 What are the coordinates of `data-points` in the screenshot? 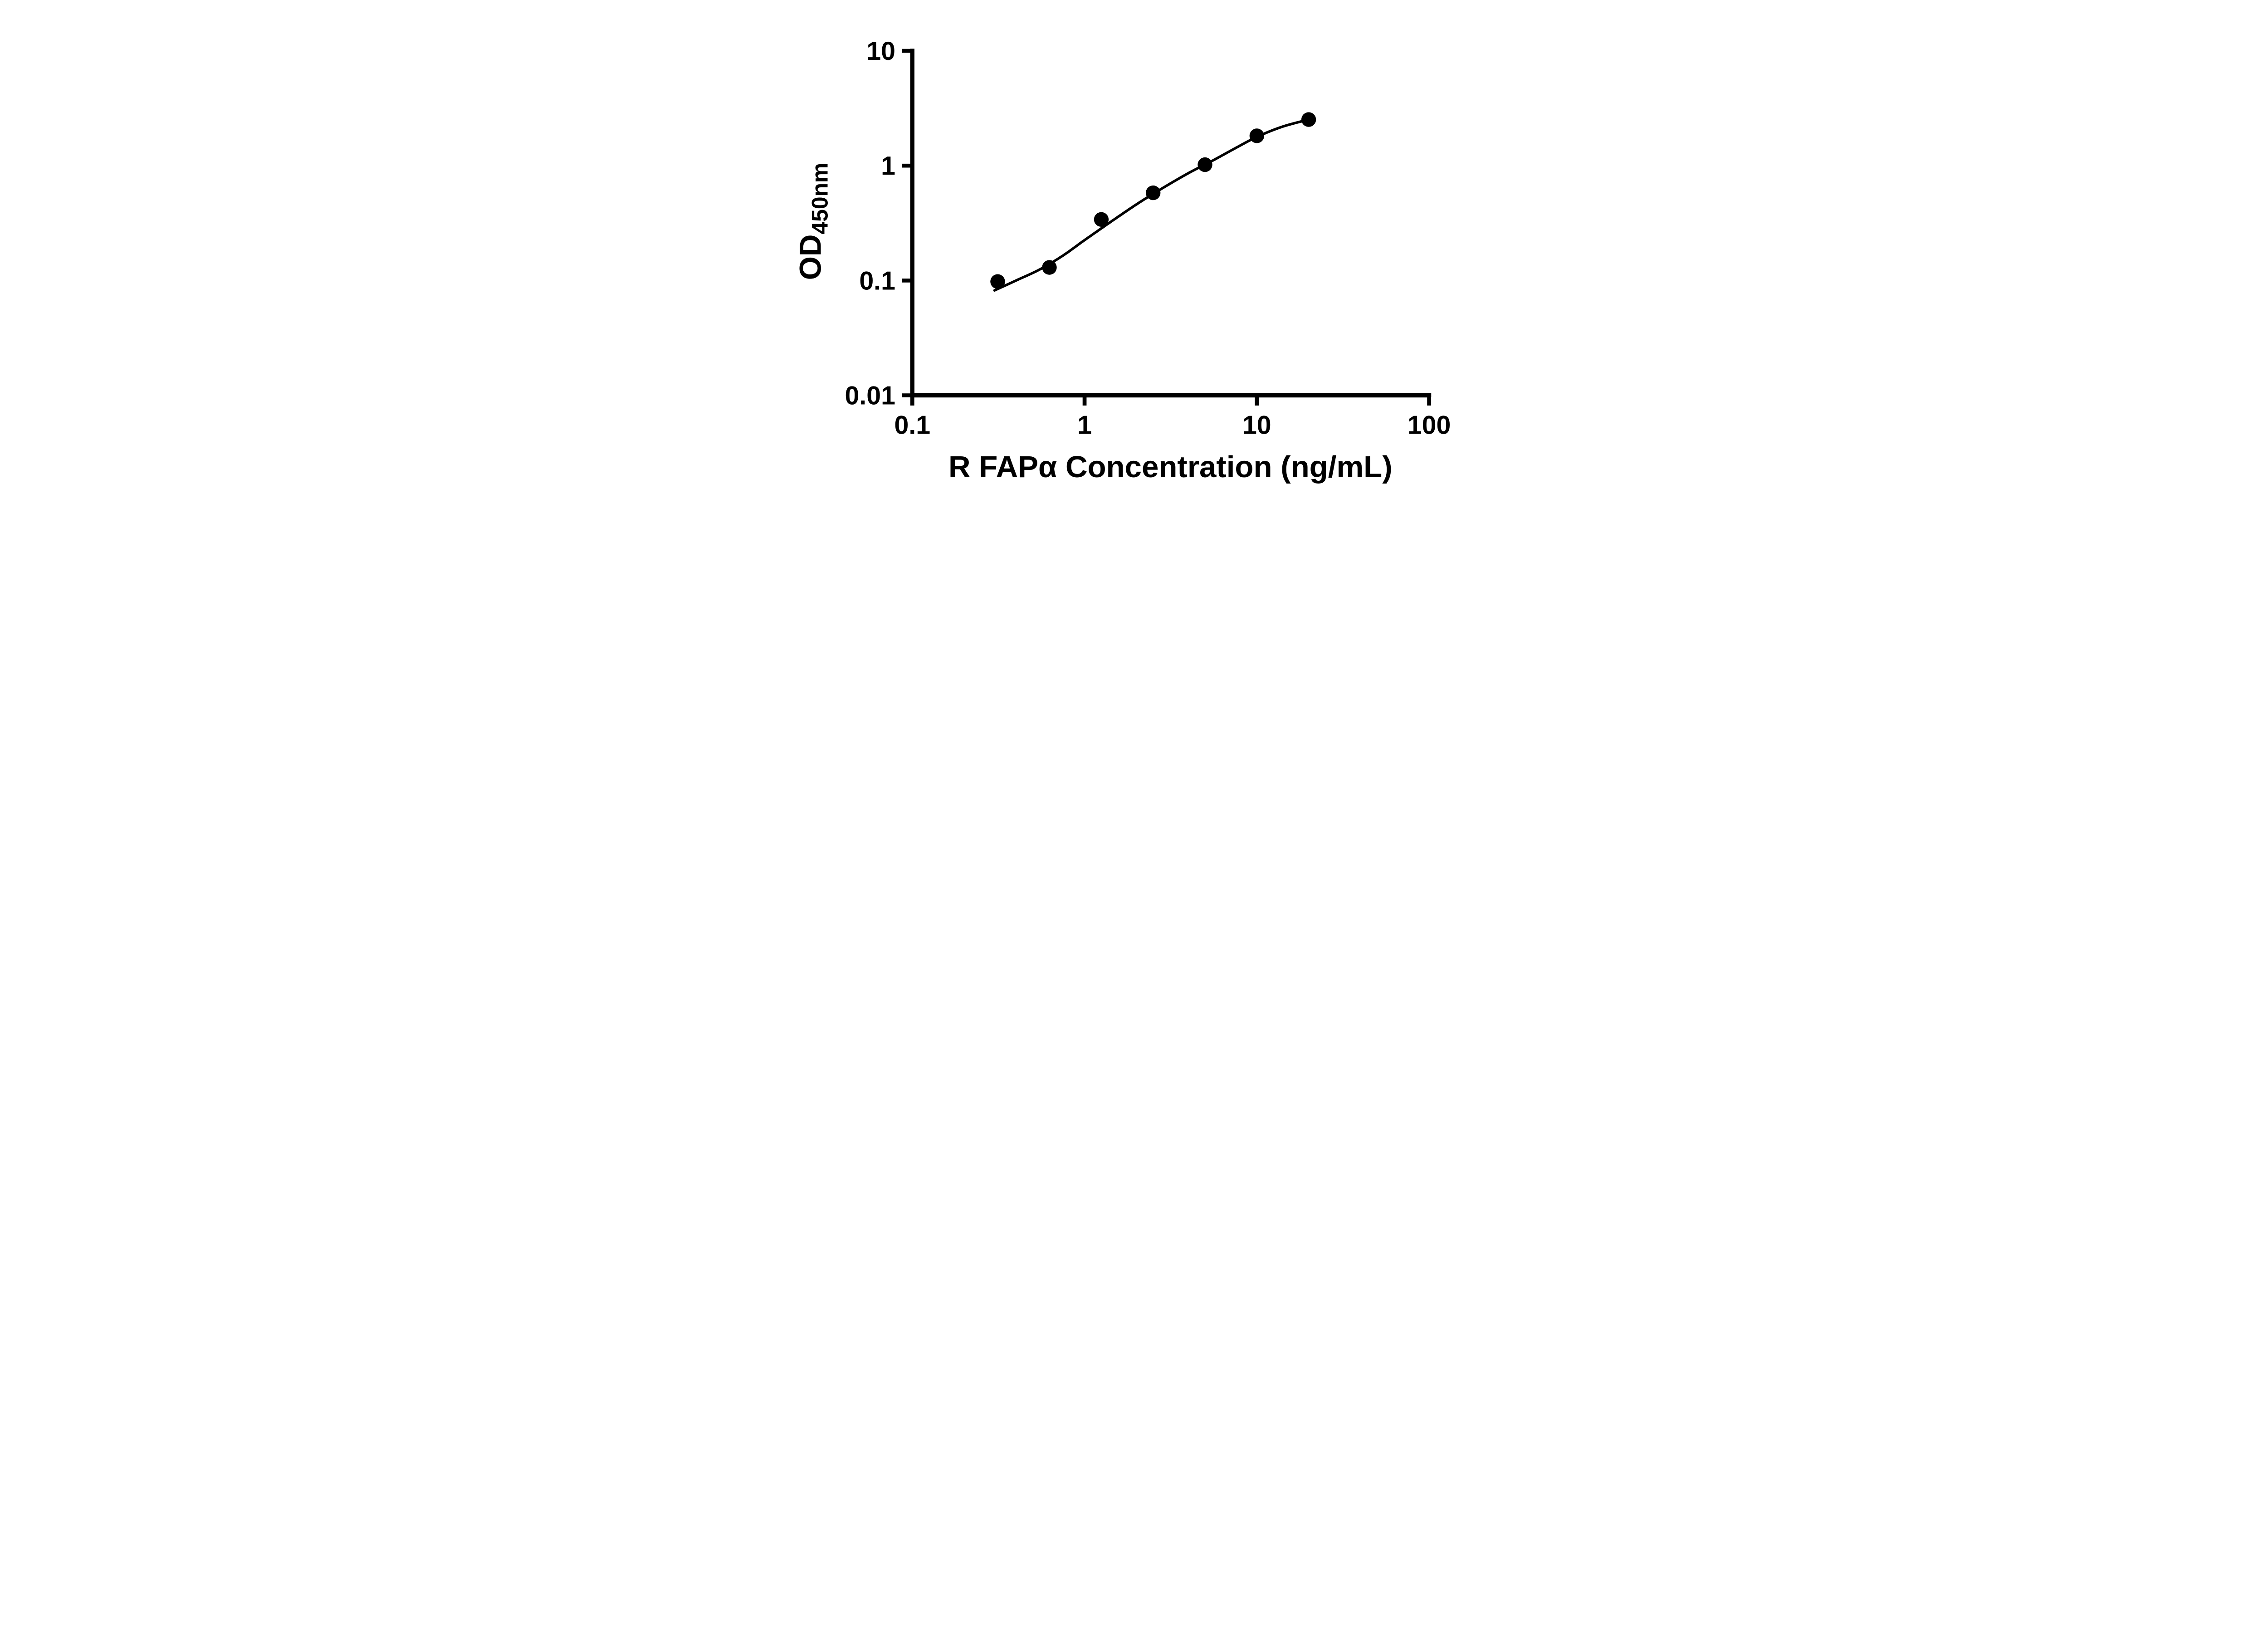 It's located at (1153, 200).